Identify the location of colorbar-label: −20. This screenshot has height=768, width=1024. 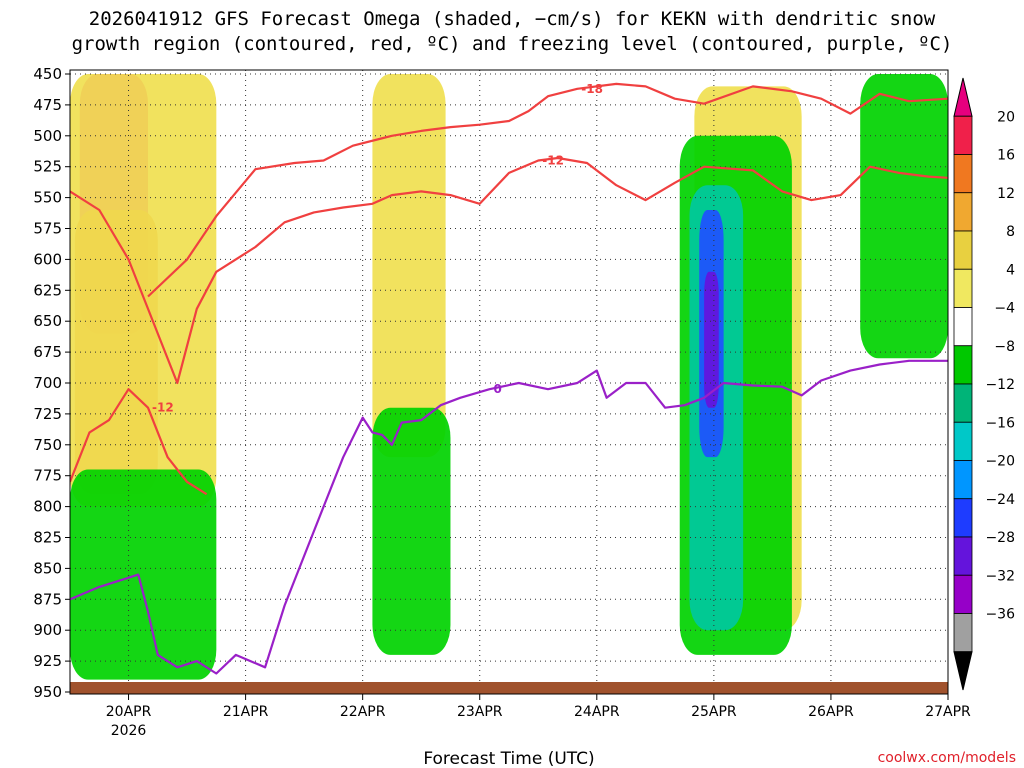
(1000, 462).